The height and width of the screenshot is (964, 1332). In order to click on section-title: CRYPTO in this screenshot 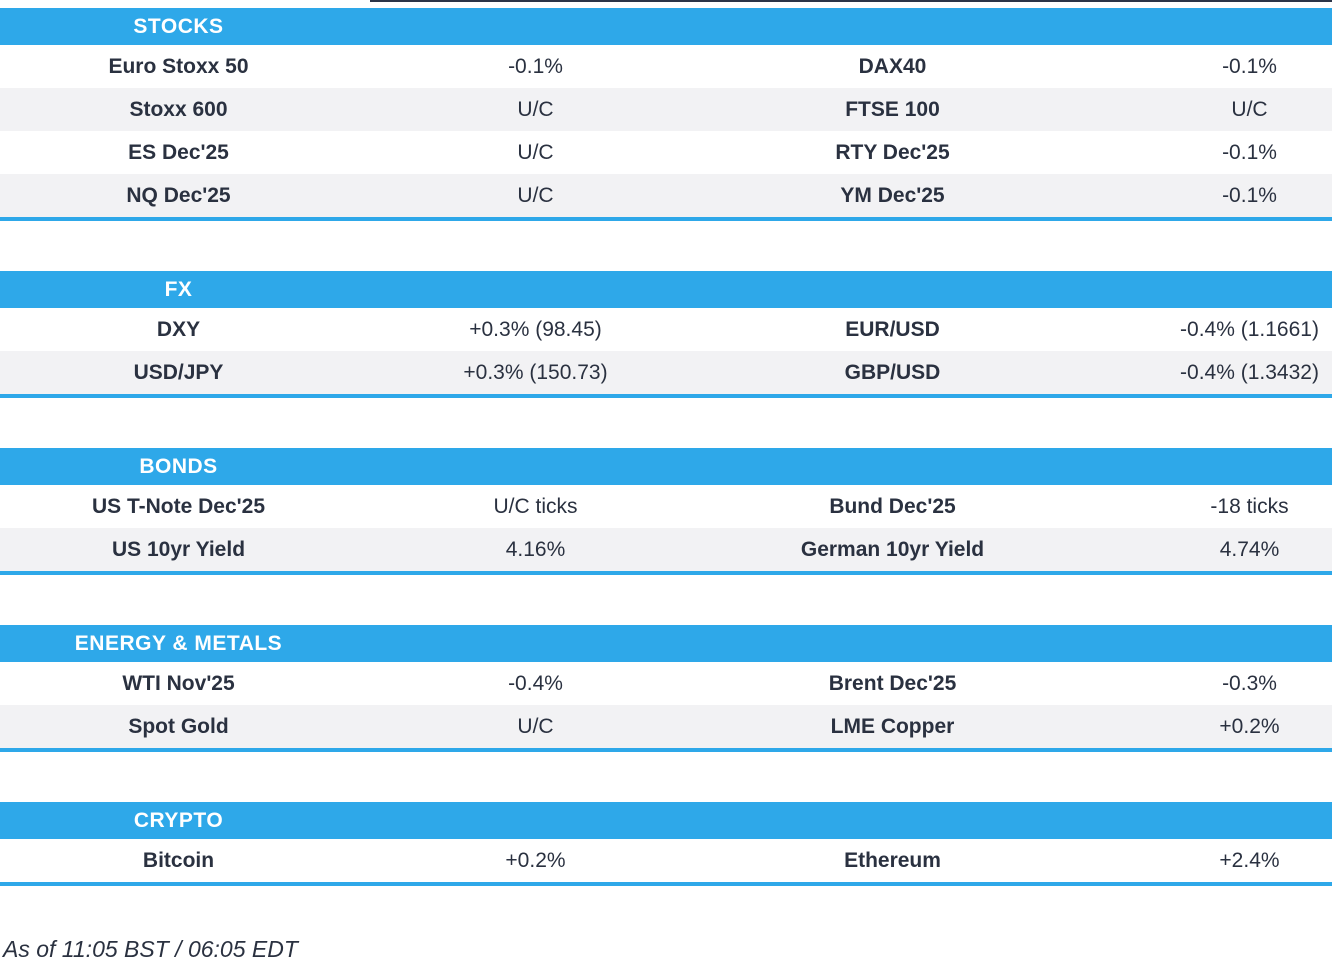, I will do `click(178, 820)`.